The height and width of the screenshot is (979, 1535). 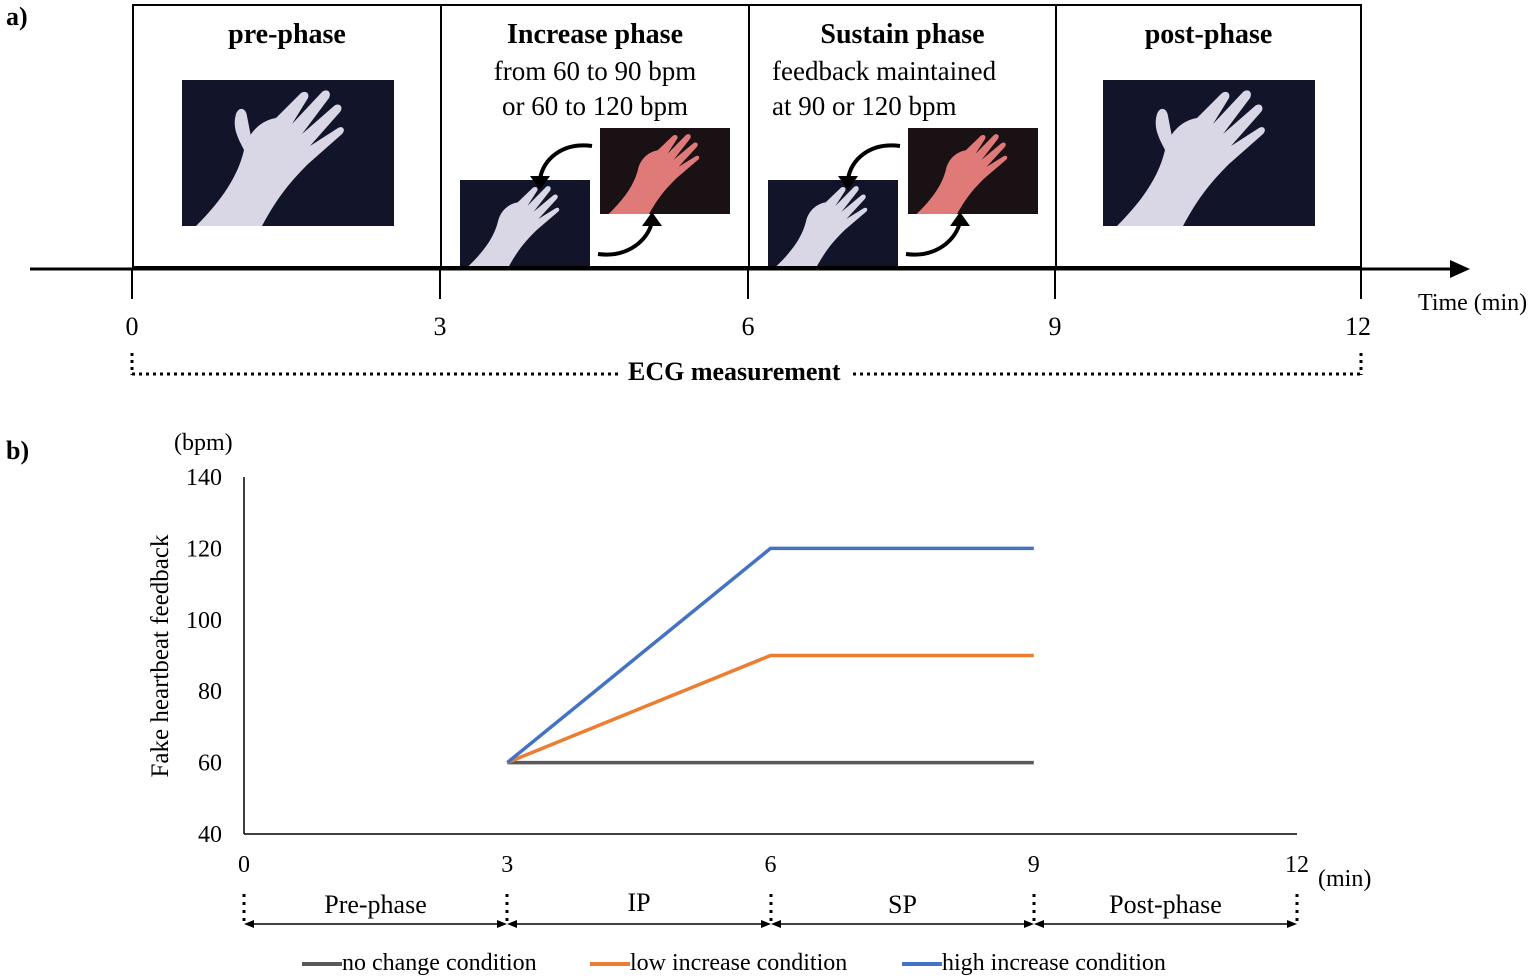 What do you see at coordinates (210, 835) in the screenshot?
I see `y-tick-label: 40` at bounding box center [210, 835].